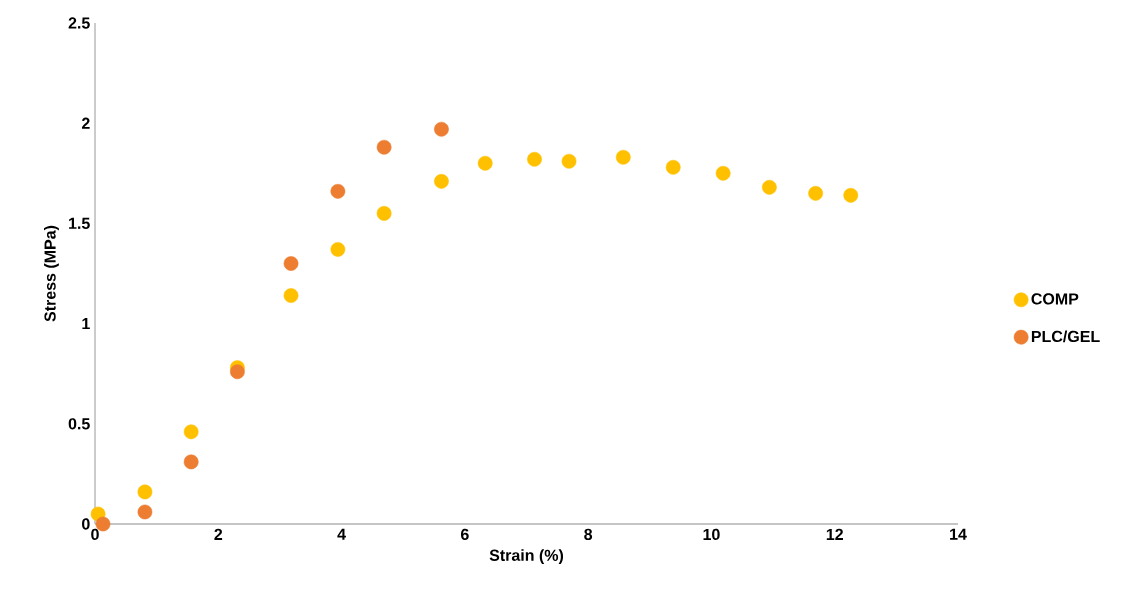 This screenshot has width=1121, height=608. Describe the element at coordinates (1055, 299) in the screenshot. I see `legend-label: COMP` at that location.